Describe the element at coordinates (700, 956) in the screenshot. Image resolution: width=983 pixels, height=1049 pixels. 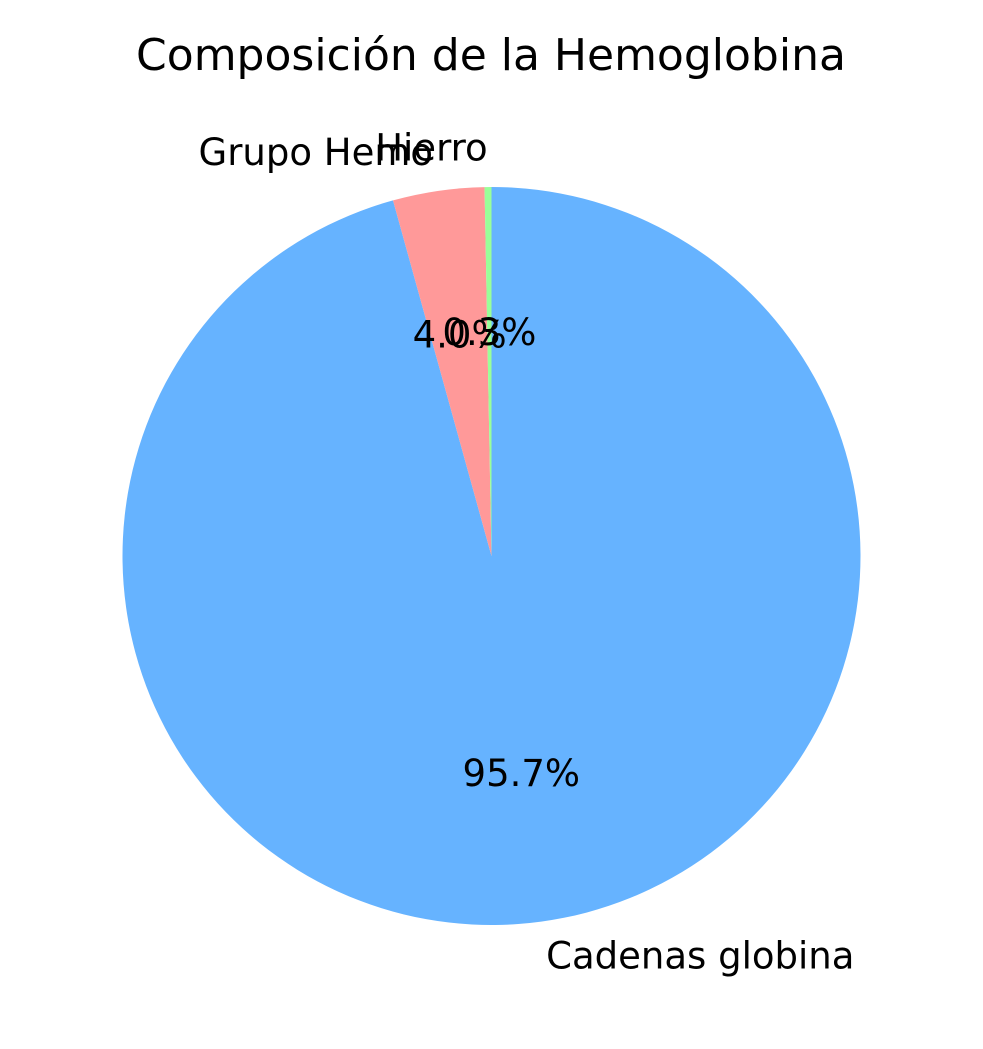
I see `slice-label-cadenas-globina: Cadenas globina` at that location.